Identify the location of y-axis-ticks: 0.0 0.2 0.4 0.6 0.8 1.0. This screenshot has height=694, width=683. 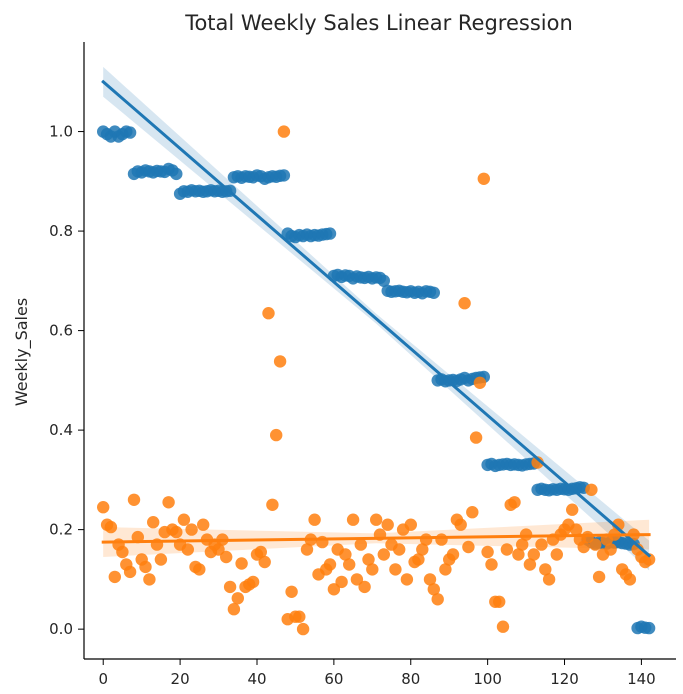
(66, 380).